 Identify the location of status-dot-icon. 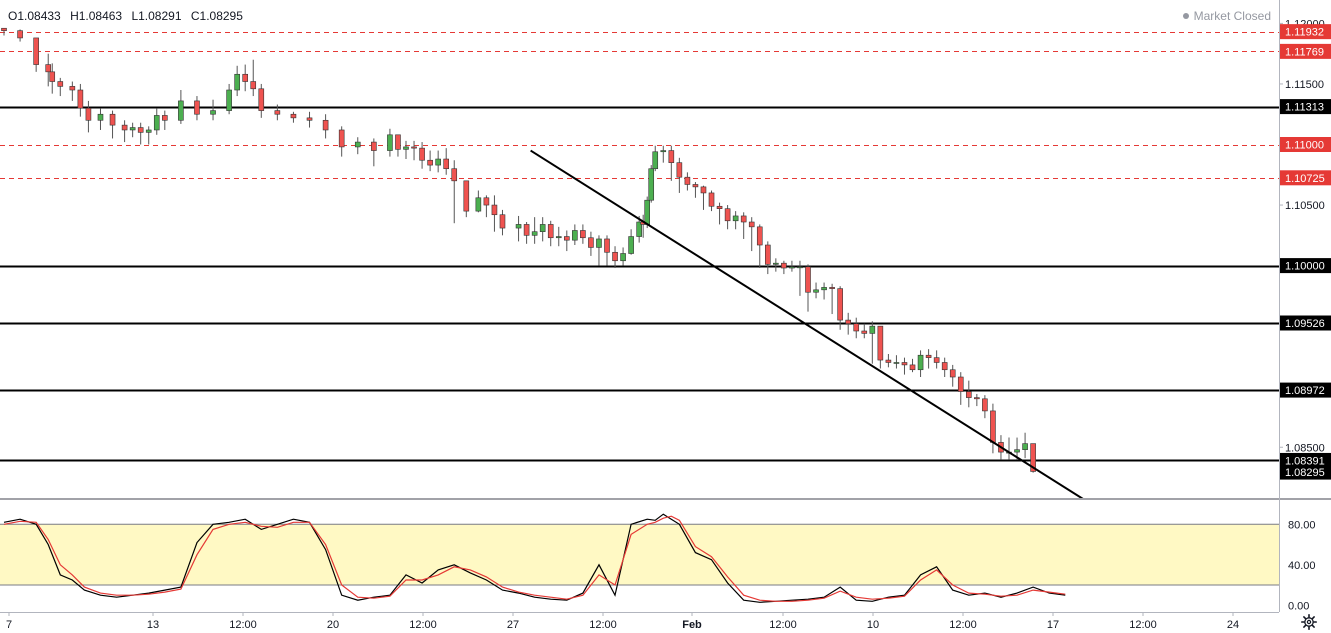
(1185, 15).